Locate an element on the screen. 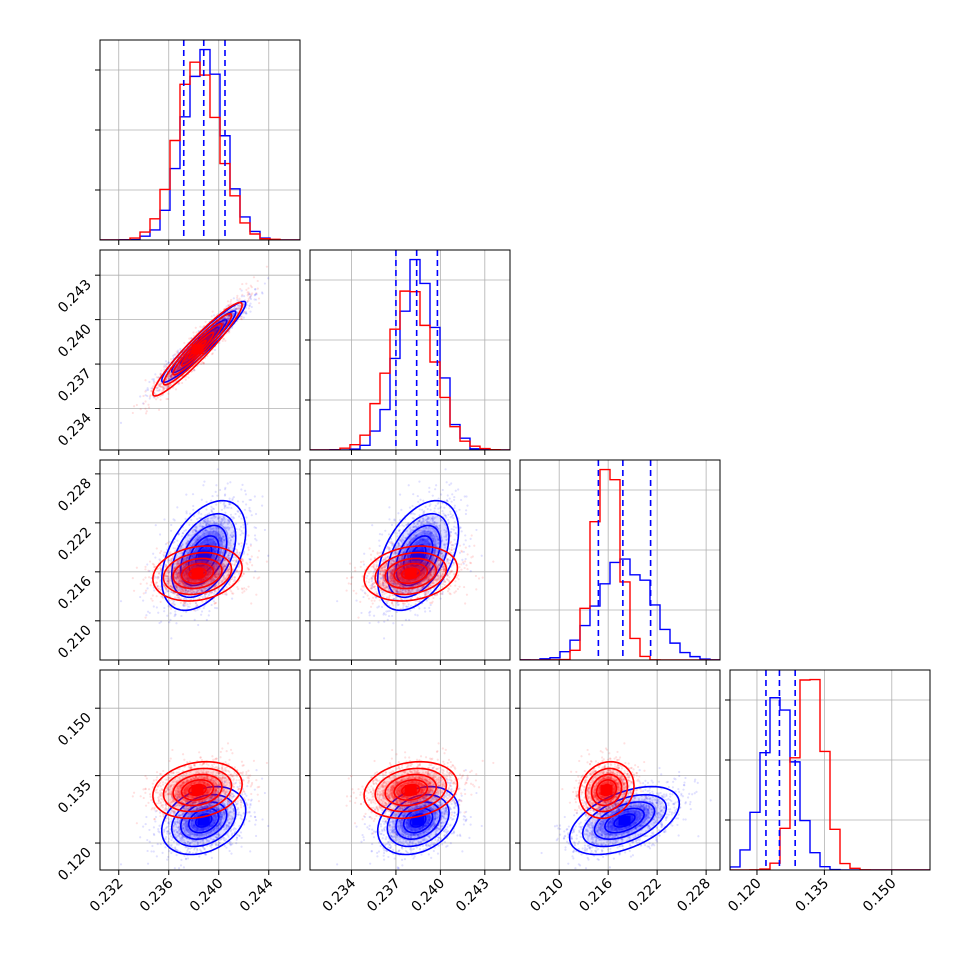  x-tick-label: 0.150 is located at coordinates (880, 896).